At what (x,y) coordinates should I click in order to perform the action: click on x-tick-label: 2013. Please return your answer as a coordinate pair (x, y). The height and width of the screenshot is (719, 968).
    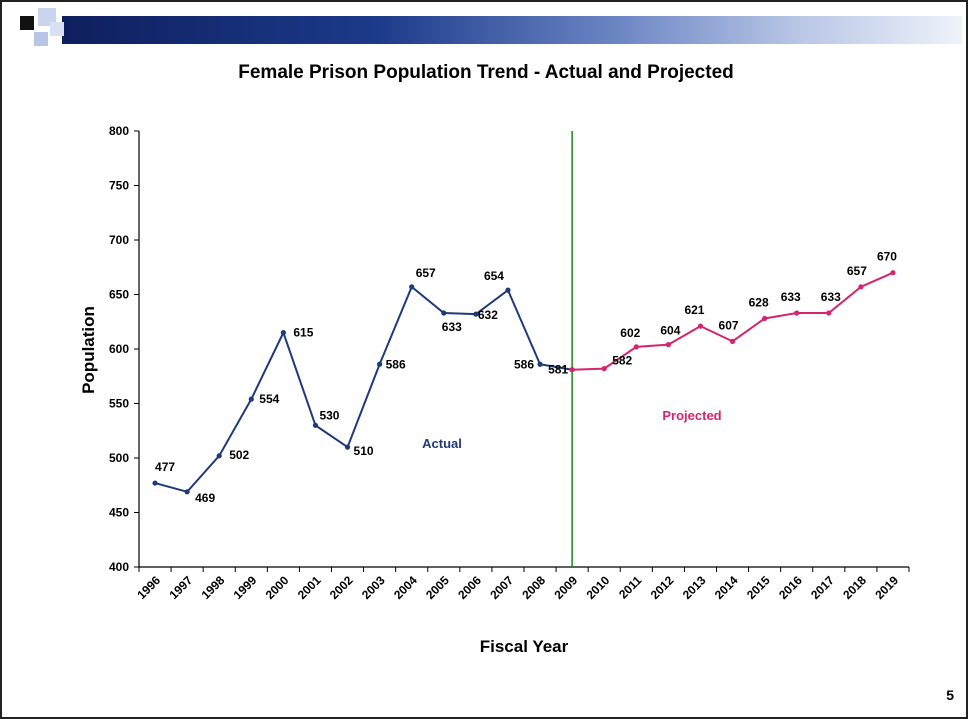
    Looking at the image, I should click on (694, 587).